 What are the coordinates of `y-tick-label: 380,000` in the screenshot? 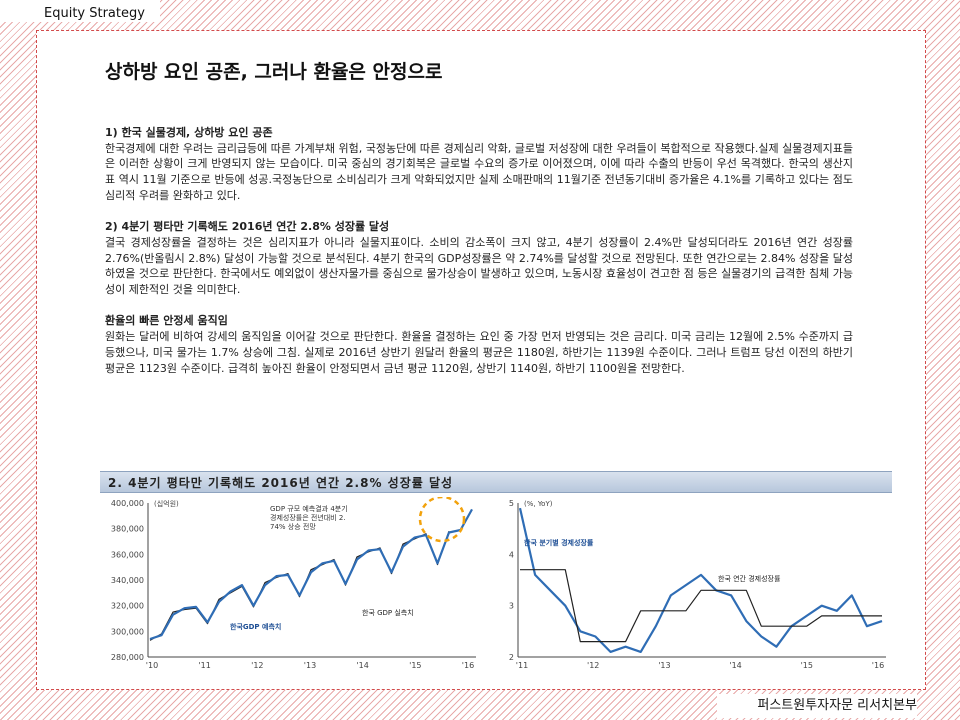 It's located at (127, 529).